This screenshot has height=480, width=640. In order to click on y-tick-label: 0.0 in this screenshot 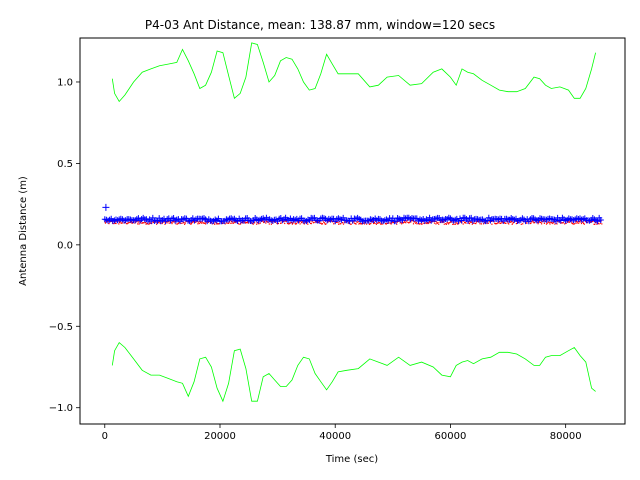, I will do `click(65, 245)`.